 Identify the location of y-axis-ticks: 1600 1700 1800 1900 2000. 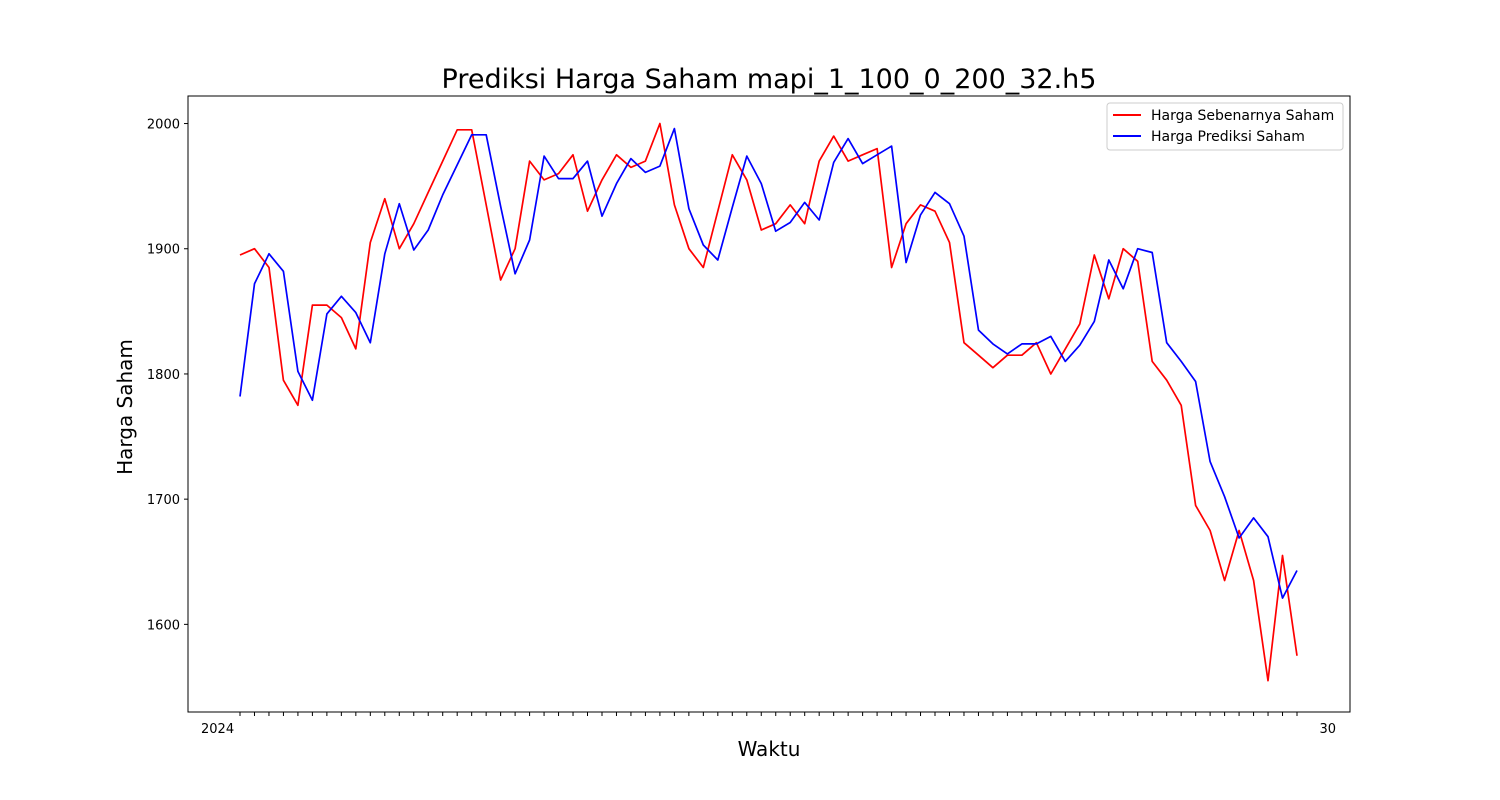
(167, 375).